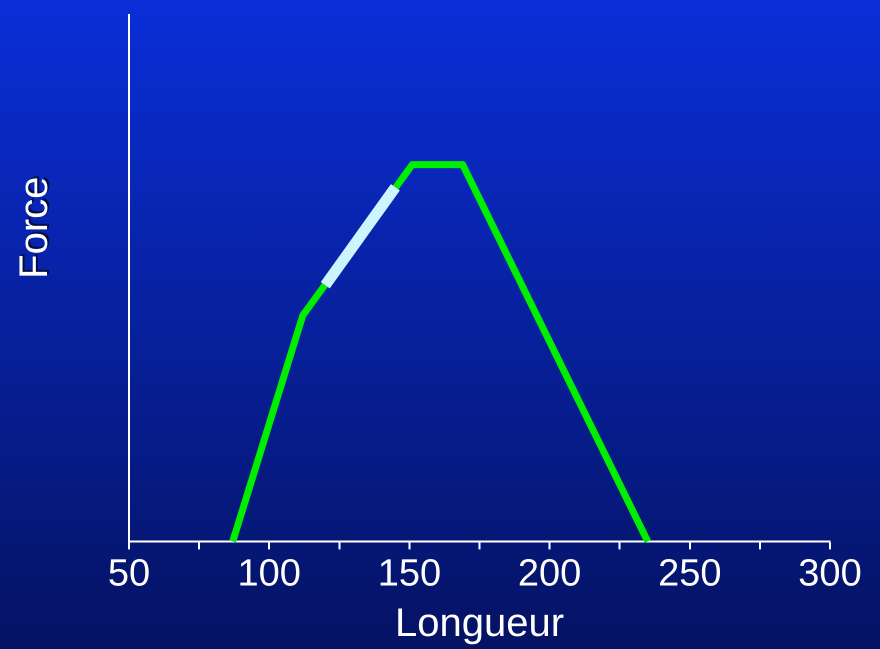  I want to click on x-tick-label: 200, so click(550, 573).